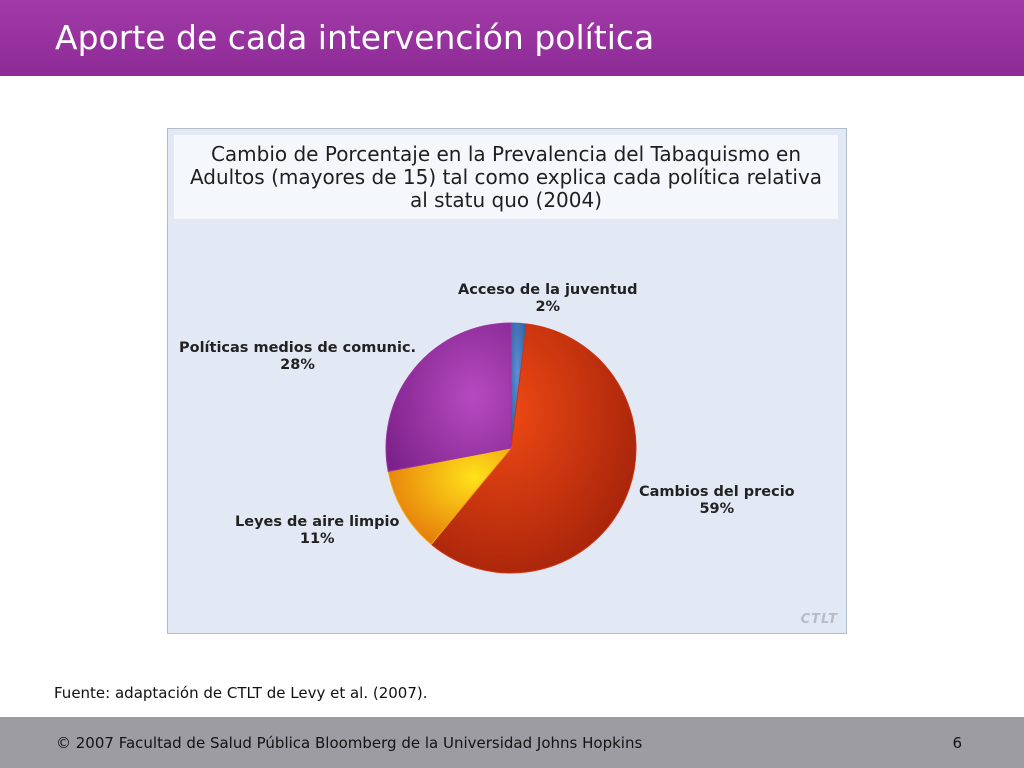 The image size is (1024, 768). What do you see at coordinates (317, 539) in the screenshot?
I see `slice-label-aire-value: 11%` at bounding box center [317, 539].